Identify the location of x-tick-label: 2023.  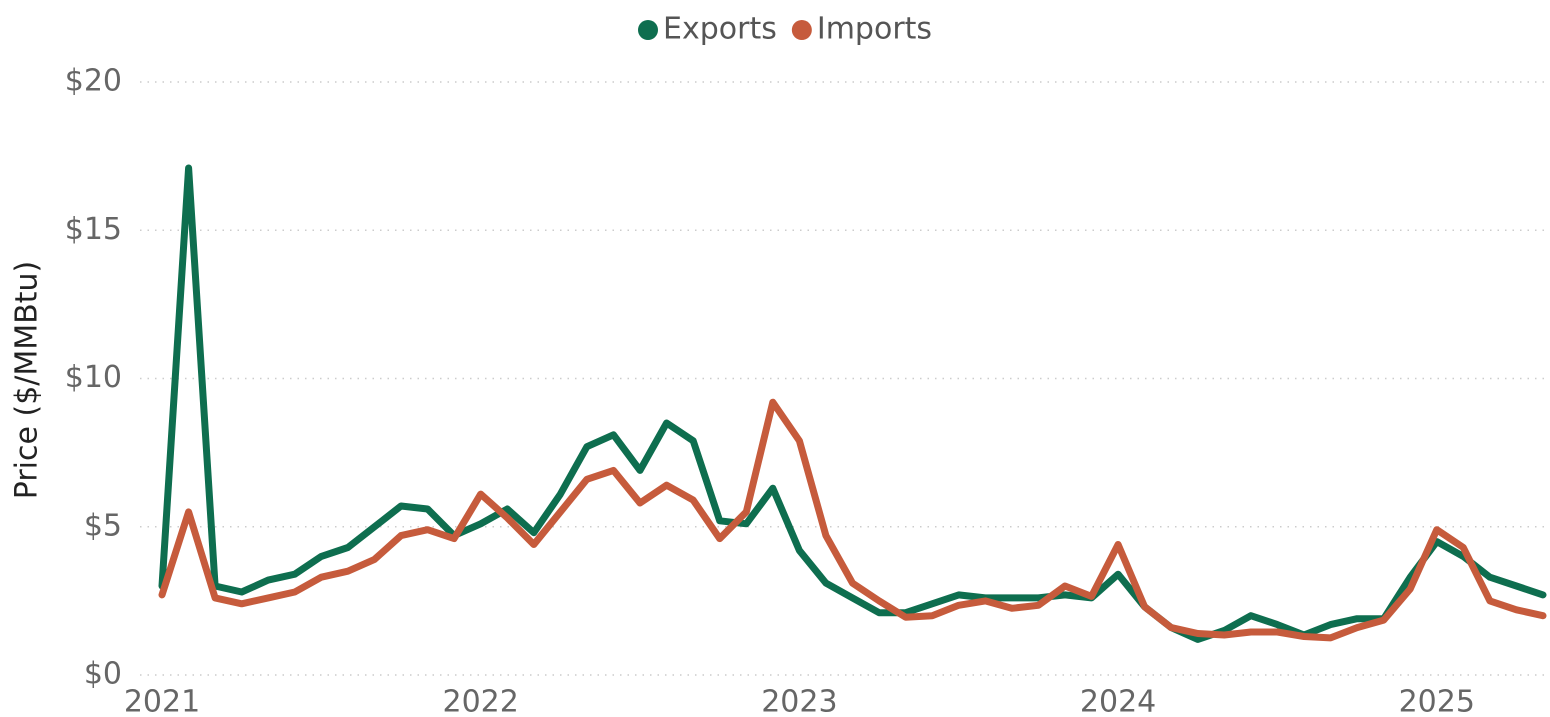
(799, 701).